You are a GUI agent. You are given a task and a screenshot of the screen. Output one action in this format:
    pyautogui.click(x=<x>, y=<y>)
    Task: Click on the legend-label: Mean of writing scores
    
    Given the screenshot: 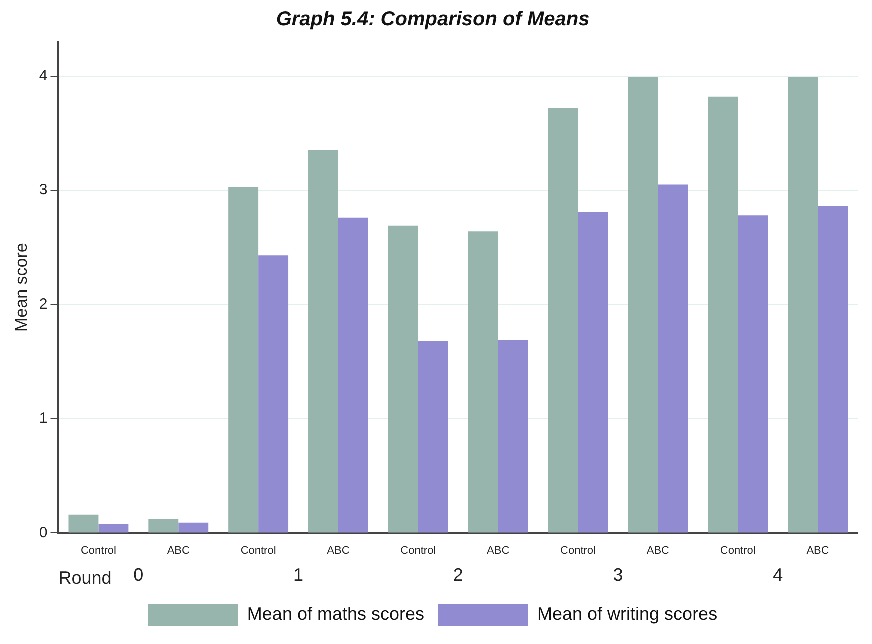 What is the action you would take?
    pyautogui.click(x=628, y=614)
    